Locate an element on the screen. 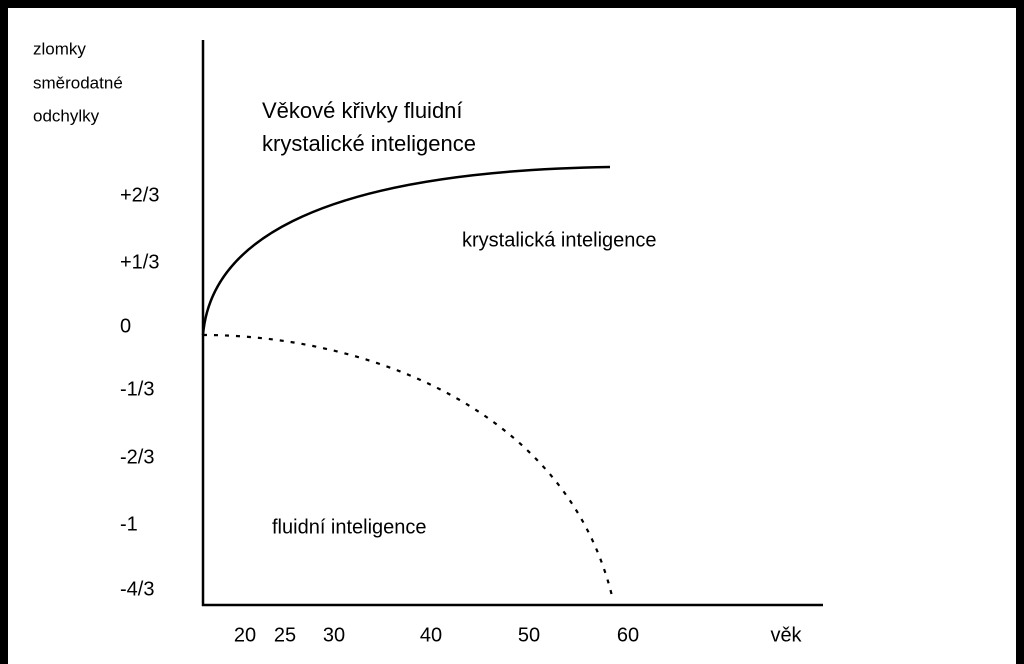 This screenshot has width=1024, height=664. y-label: +1/3 is located at coordinates (139, 262).